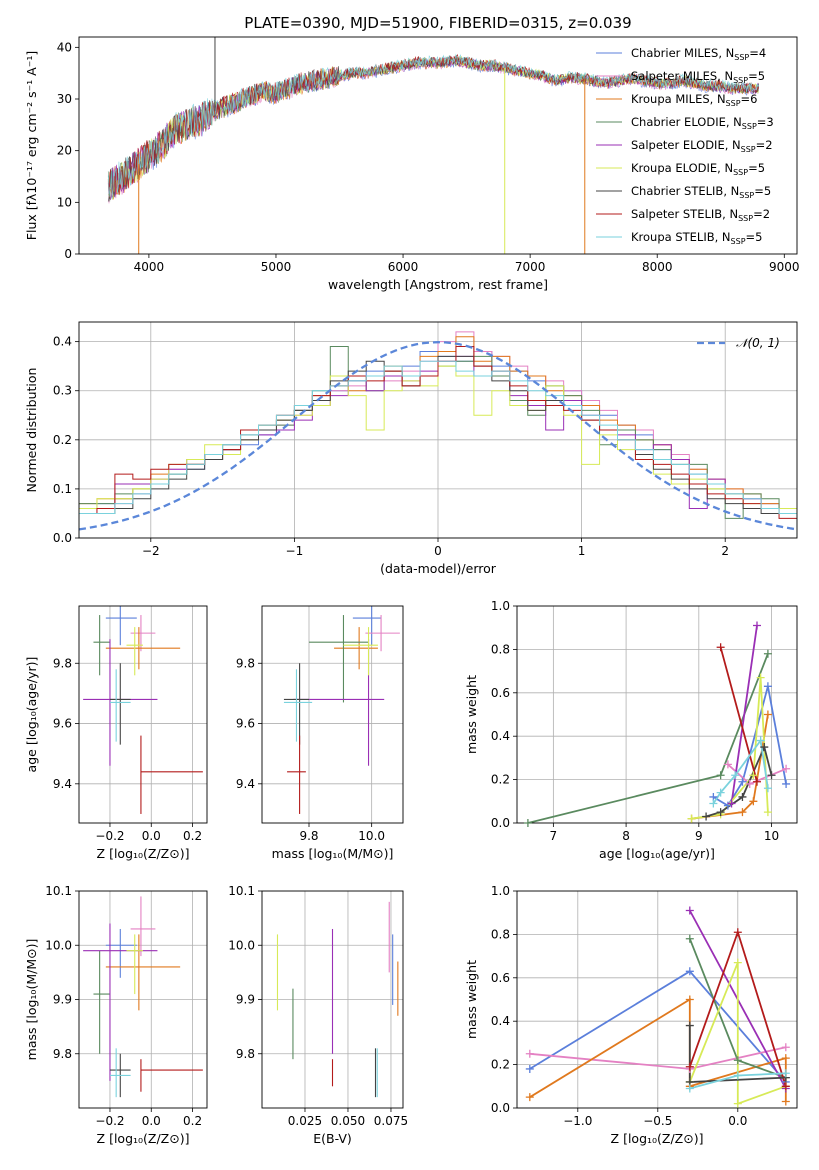 The height and width of the screenshot is (1170, 819). I want to click on y-tick-label: 0.6, so click(500, 978).